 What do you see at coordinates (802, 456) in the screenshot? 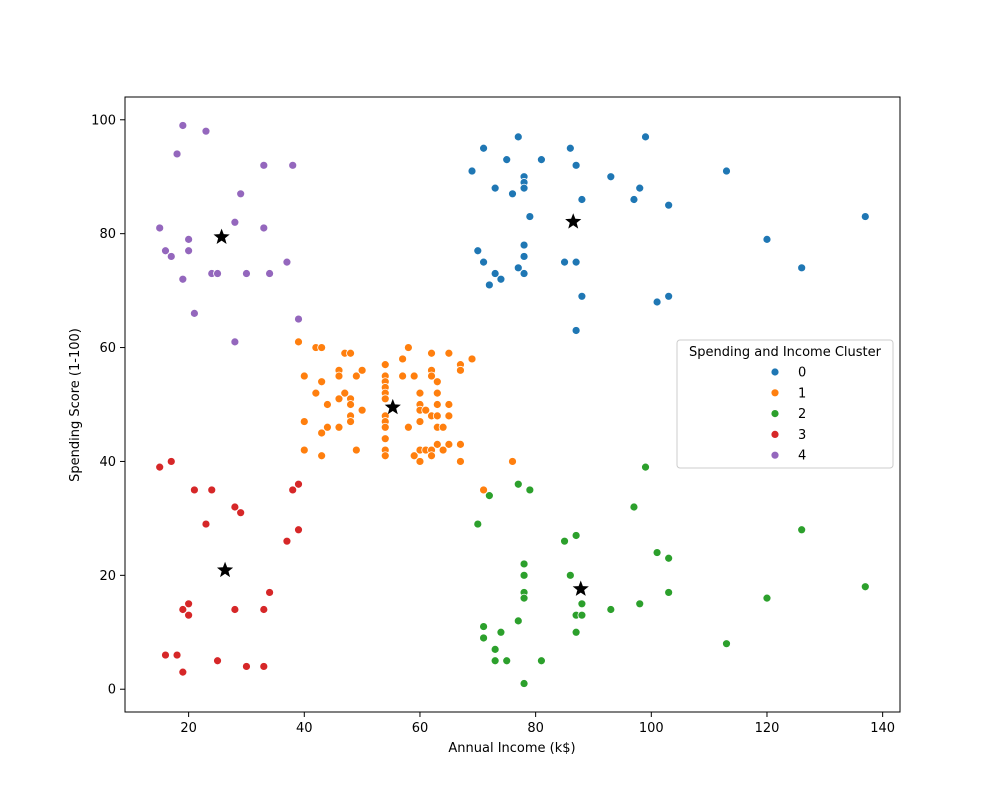
I see `legend-label: 4` at bounding box center [802, 456].